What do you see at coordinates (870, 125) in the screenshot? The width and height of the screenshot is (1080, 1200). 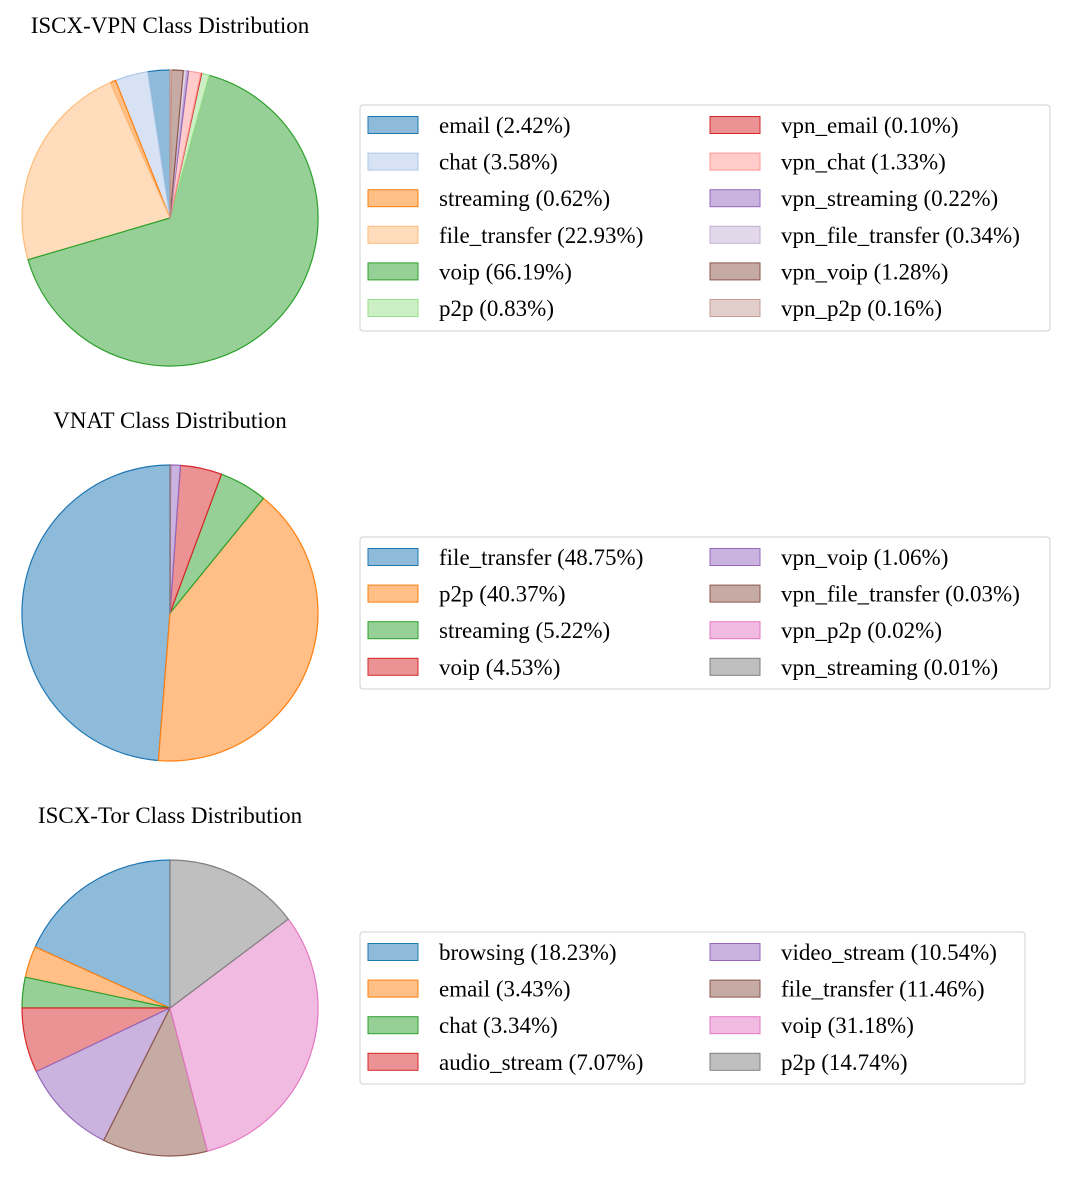 I see `legend-label-vpn-email: vpn_email (0.10%)` at bounding box center [870, 125].